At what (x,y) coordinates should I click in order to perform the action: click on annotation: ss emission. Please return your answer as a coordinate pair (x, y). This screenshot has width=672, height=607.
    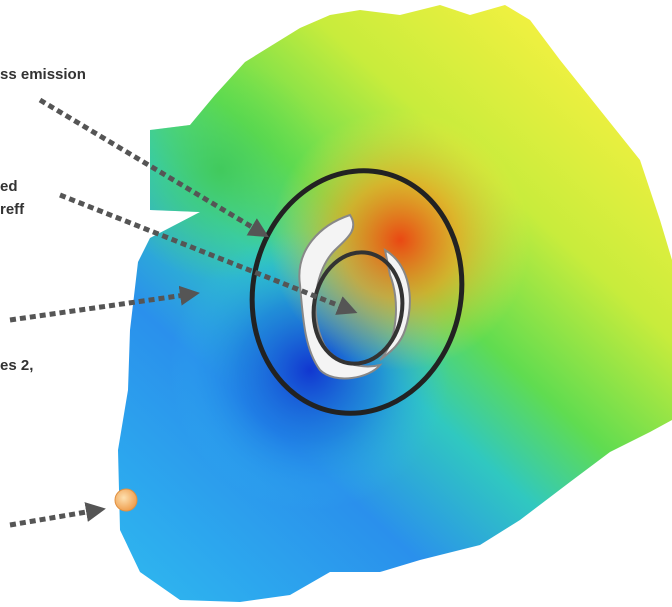
    Looking at the image, I should click on (43, 74).